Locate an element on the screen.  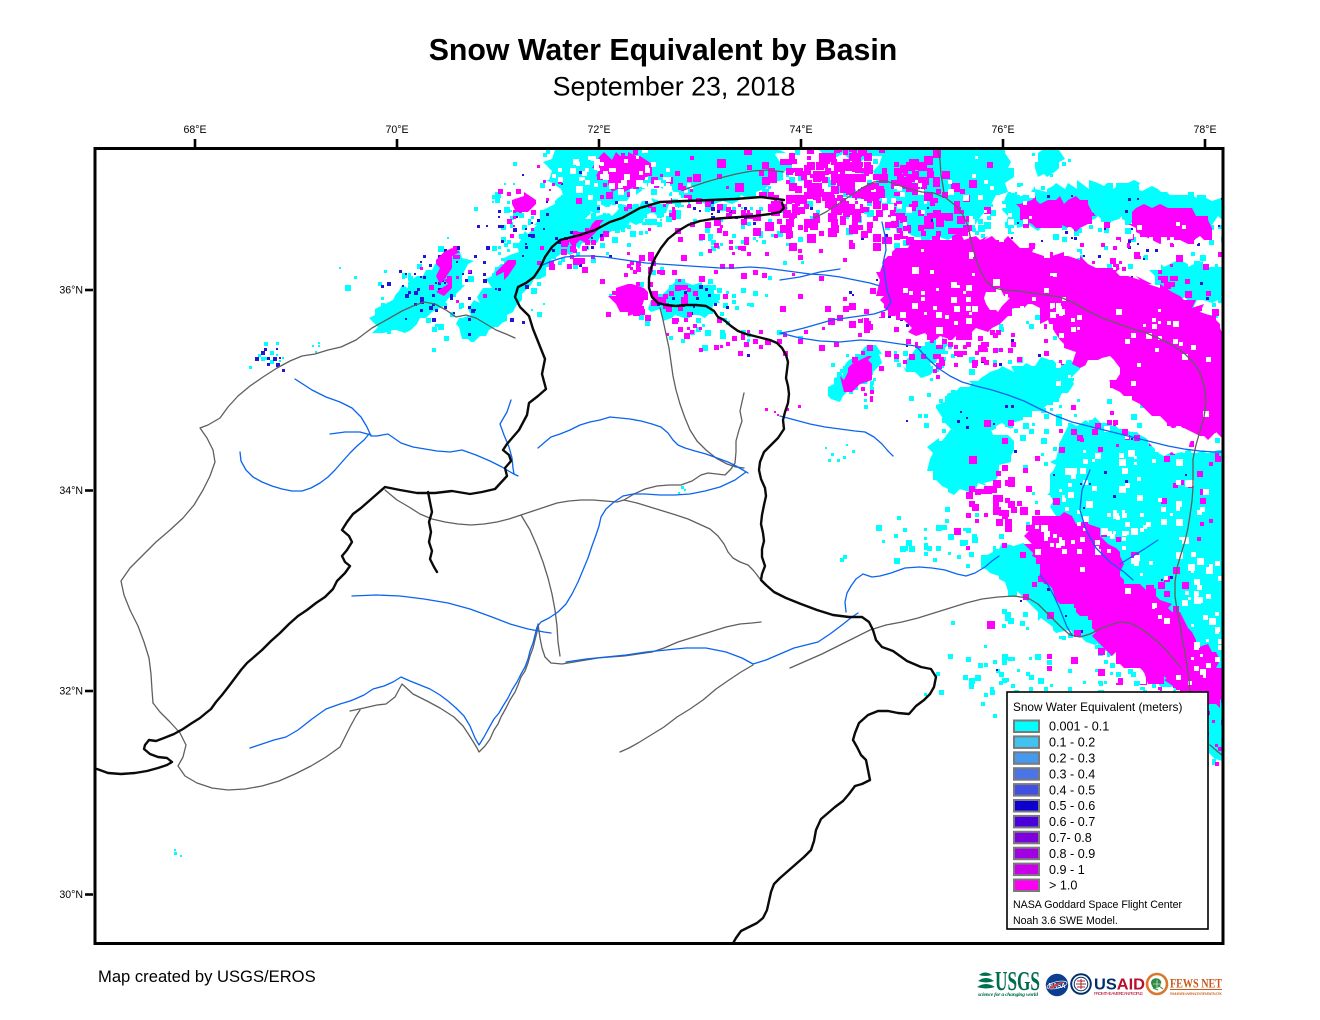
svg-text: 0.3 - 0.4 is located at coordinates (1072, 774).